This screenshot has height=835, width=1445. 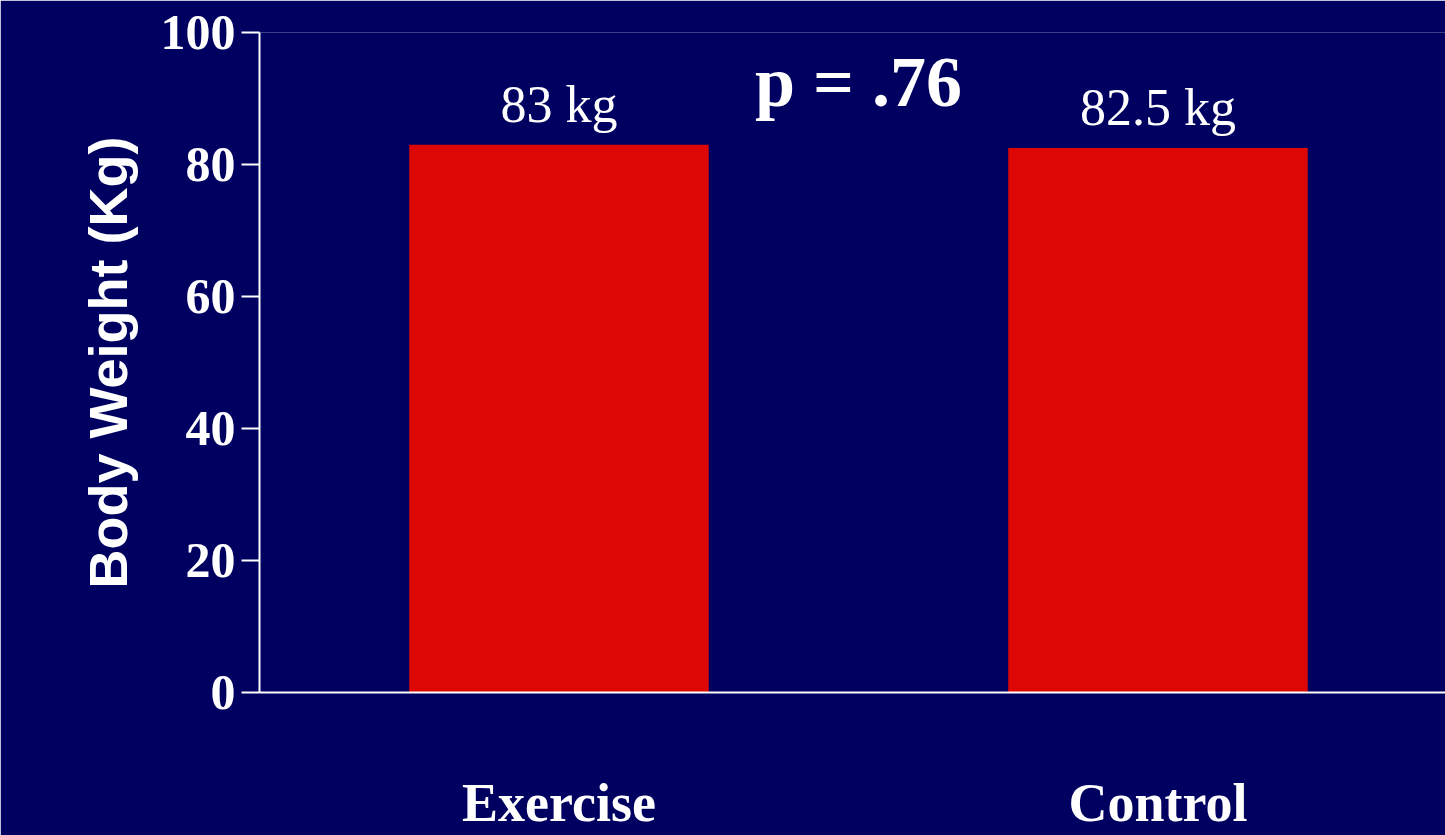 I want to click on y-axis-title: Body Weight (Kg), so click(x=107, y=362).